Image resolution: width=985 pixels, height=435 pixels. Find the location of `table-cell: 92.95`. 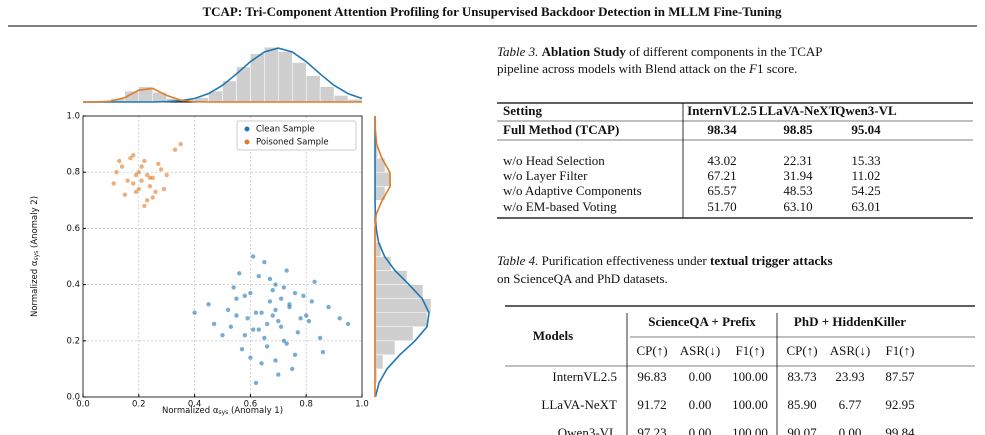

table-cell: 92.95 is located at coordinates (899, 404).